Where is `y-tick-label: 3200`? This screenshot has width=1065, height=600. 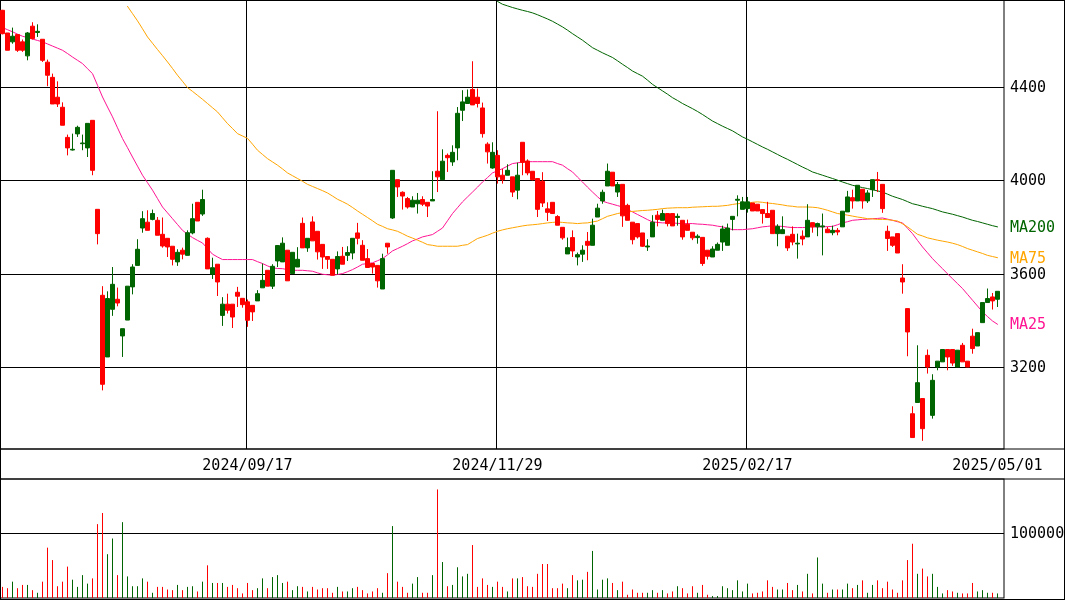
y-tick-label: 3200 is located at coordinates (1028, 367).